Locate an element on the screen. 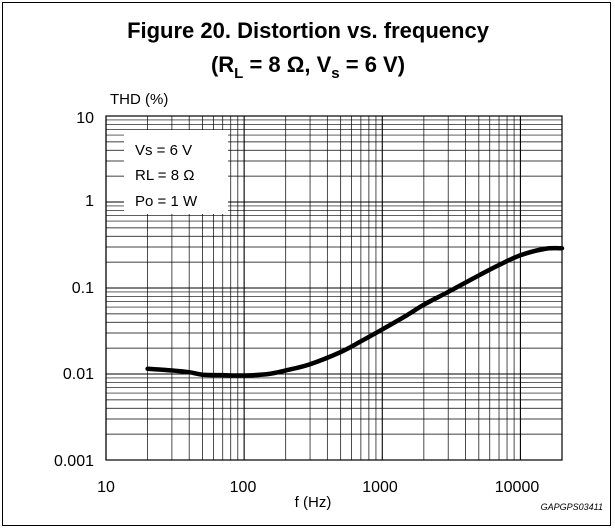 The height and width of the screenshot is (530, 615). x-tick-label: 10 is located at coordinates (106, 487).